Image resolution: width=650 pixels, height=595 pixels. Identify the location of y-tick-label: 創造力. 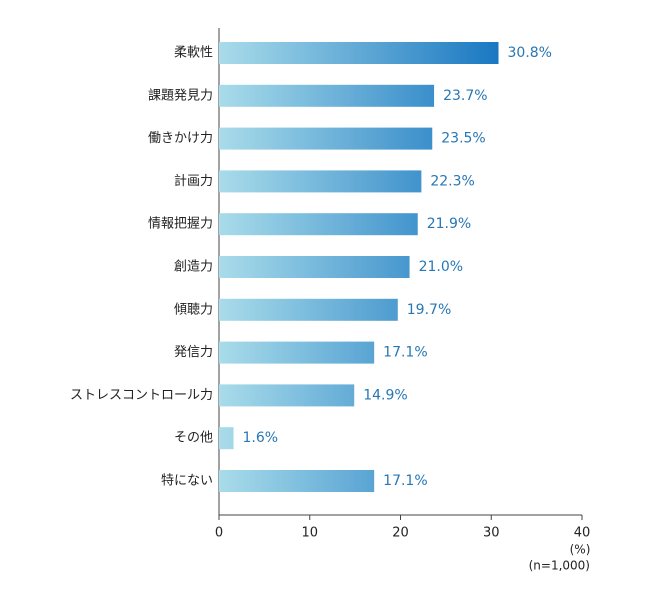
(193, 267).